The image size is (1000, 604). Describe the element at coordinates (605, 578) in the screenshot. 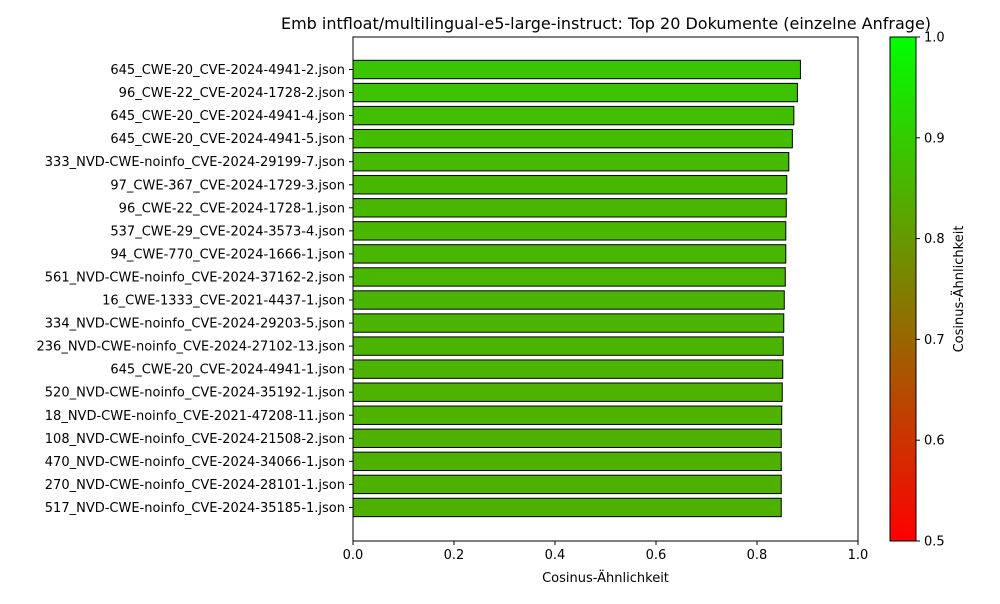

I see `x-axis-label: Cosinus-Ähnlichkeit` at that location.